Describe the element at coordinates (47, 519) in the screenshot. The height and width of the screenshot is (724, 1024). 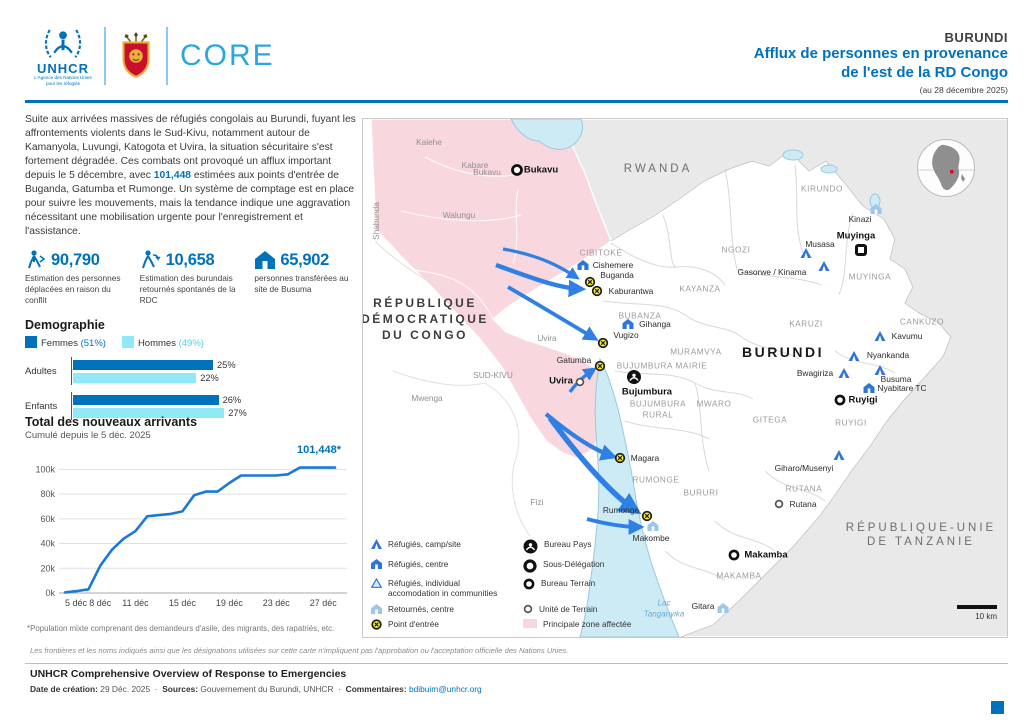
I see `svg-text: 60k` at that location.